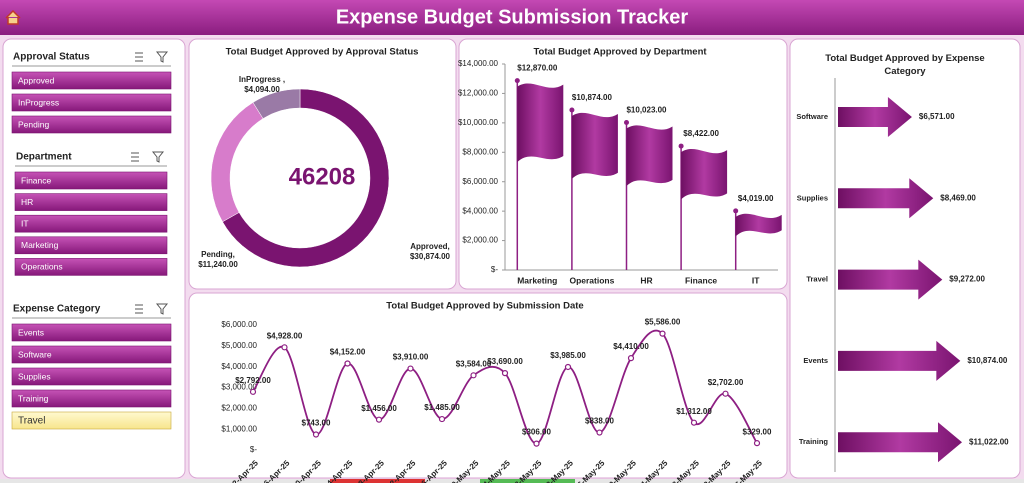  Describe the element at coordinates (239, 428) in the screenshot. I see `y-tick-label: $1,000.00` at that location.